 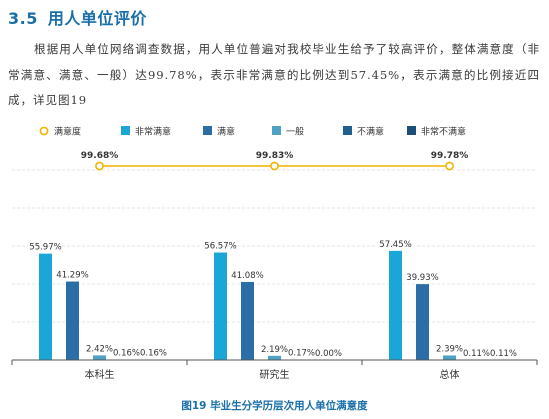 I want to click on category-label: 研究生, so click(x=275, y=374).